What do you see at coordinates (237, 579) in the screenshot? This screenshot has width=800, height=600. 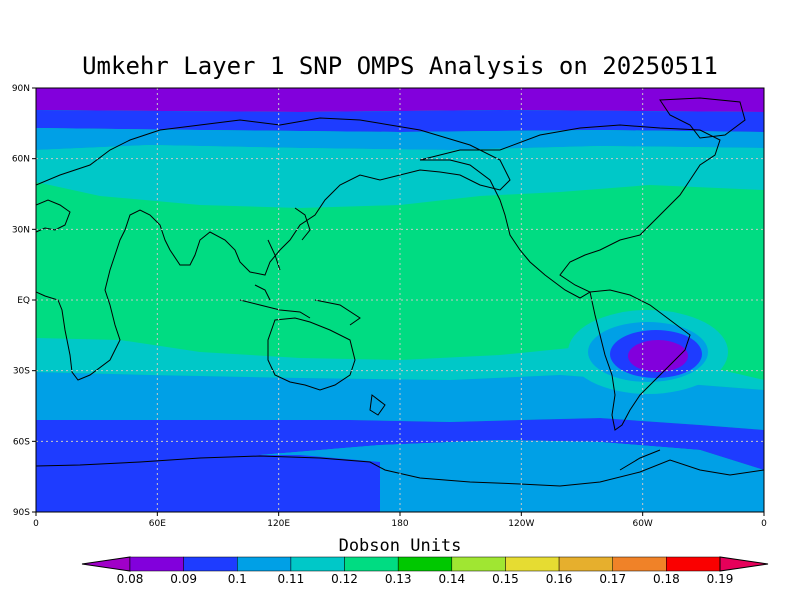 I see `colorbar-label: 0.1` at bounding box center [237, 579].